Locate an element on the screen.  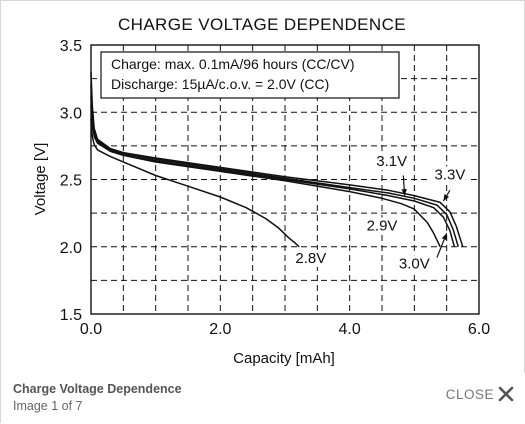
x-tick-label: 6.0 is located at coordinates (479, 329).